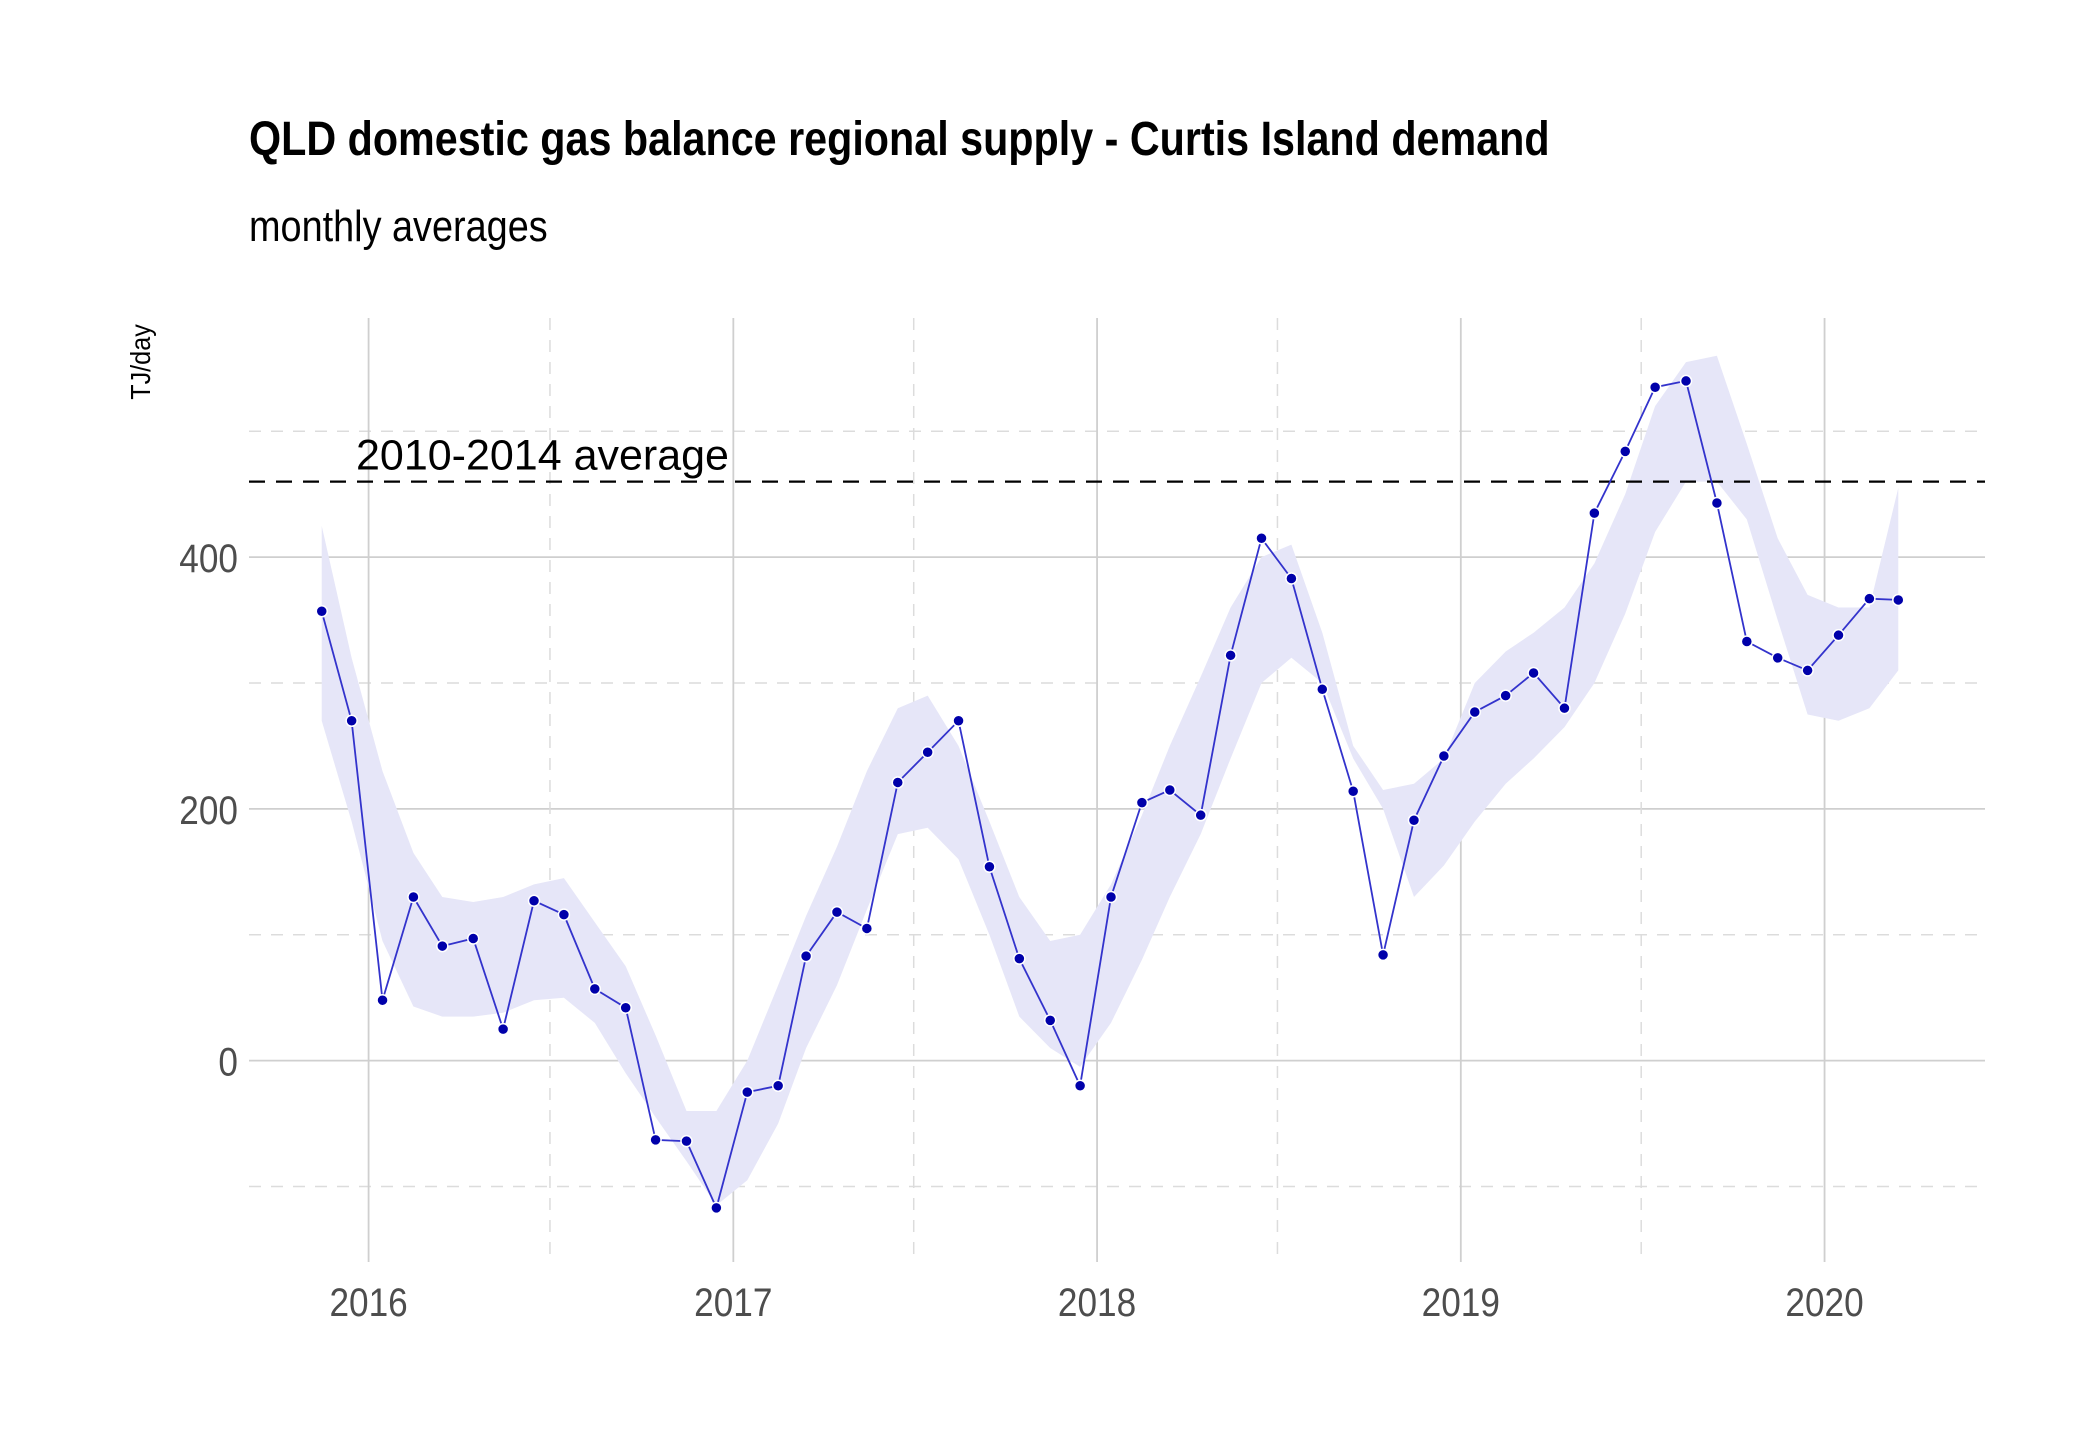 Image resolution: width=2100 pixels, height=1440 pixels. Describe the element at coordinates (228, 1062) in the screenshot. I see `y-tick-label: 0` at that location.